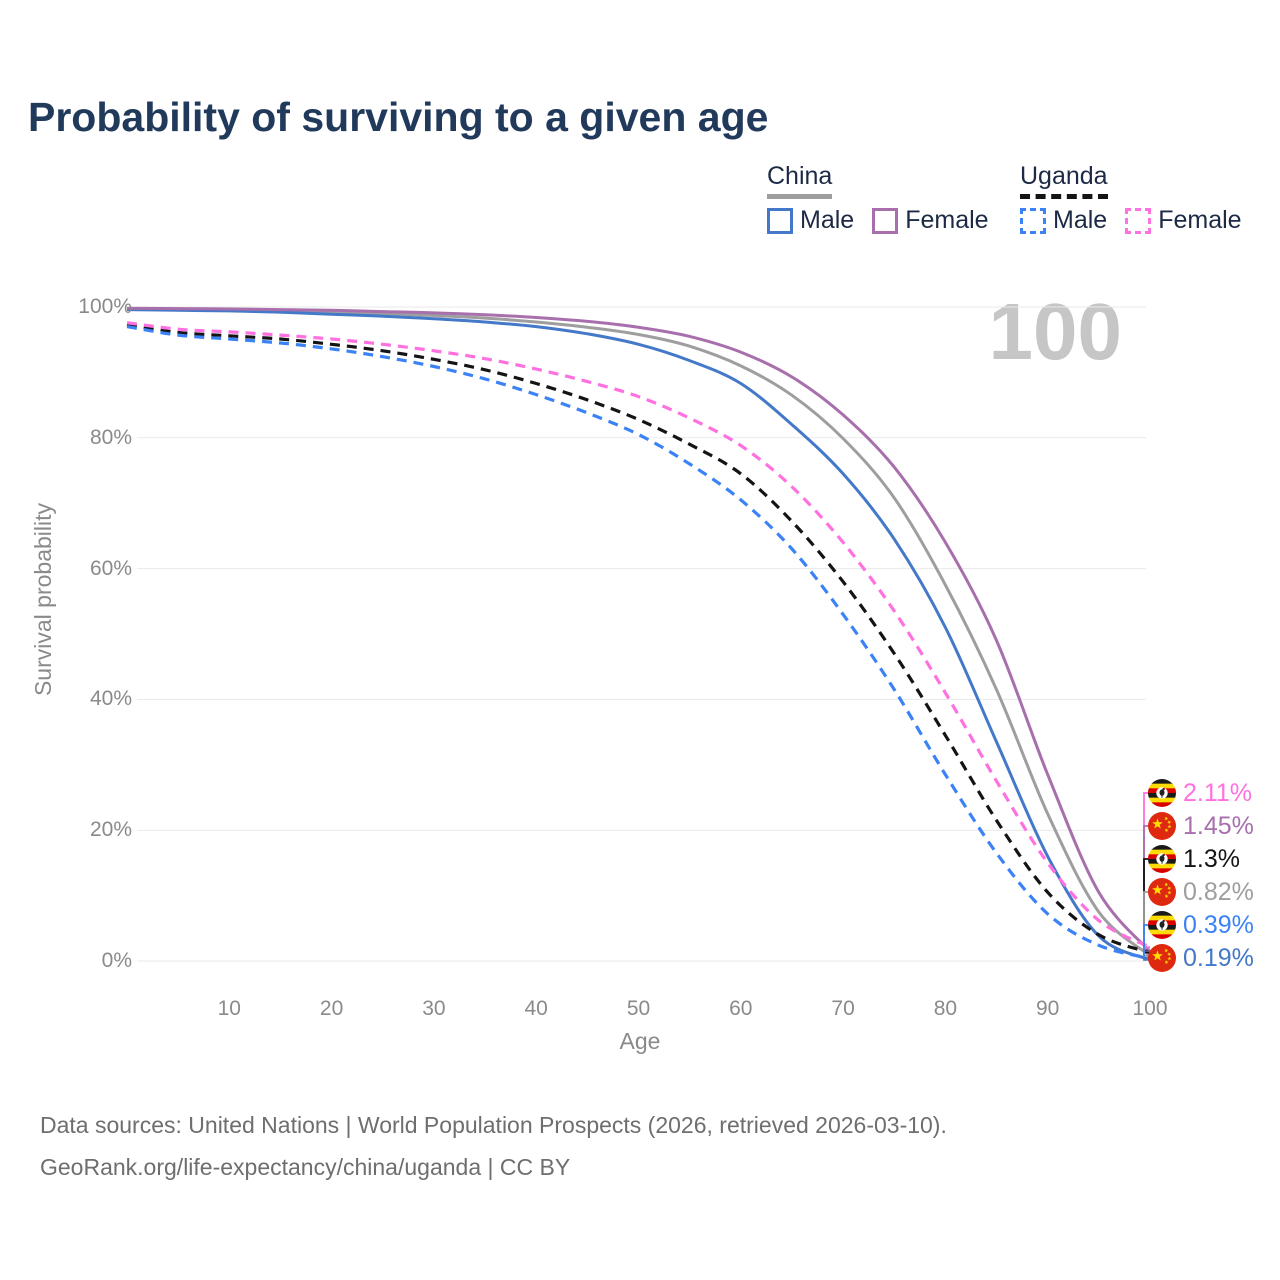 The height and width of the screenshot is (1280, 1280). Describe the element at coordinates (843, 1008) in the screenshot. I see `x-tick-label-70: 70` at that location.